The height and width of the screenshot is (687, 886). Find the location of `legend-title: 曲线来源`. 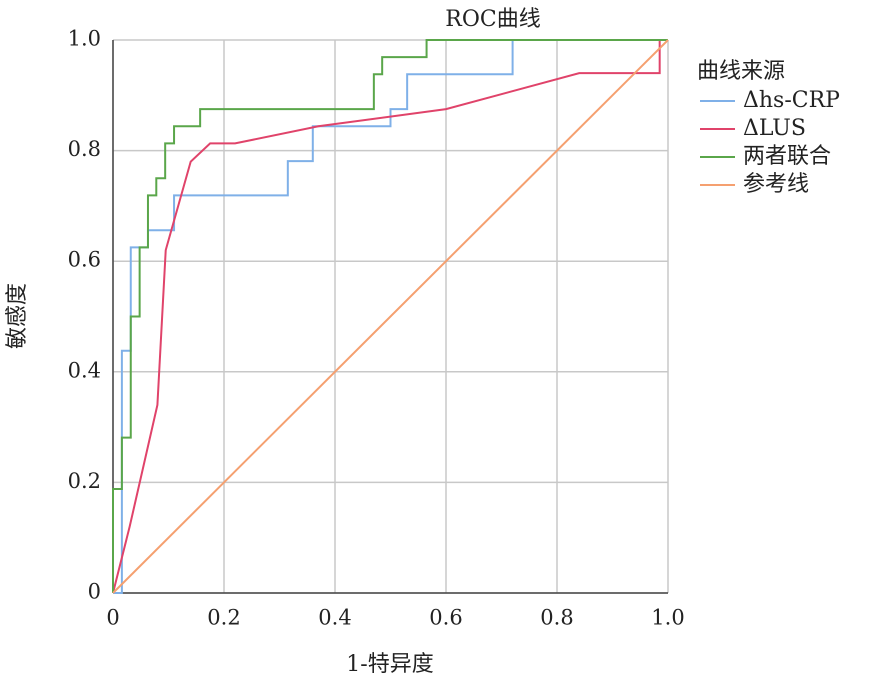

legend-title: 曲线来源 is located at coordinates (741, 71).